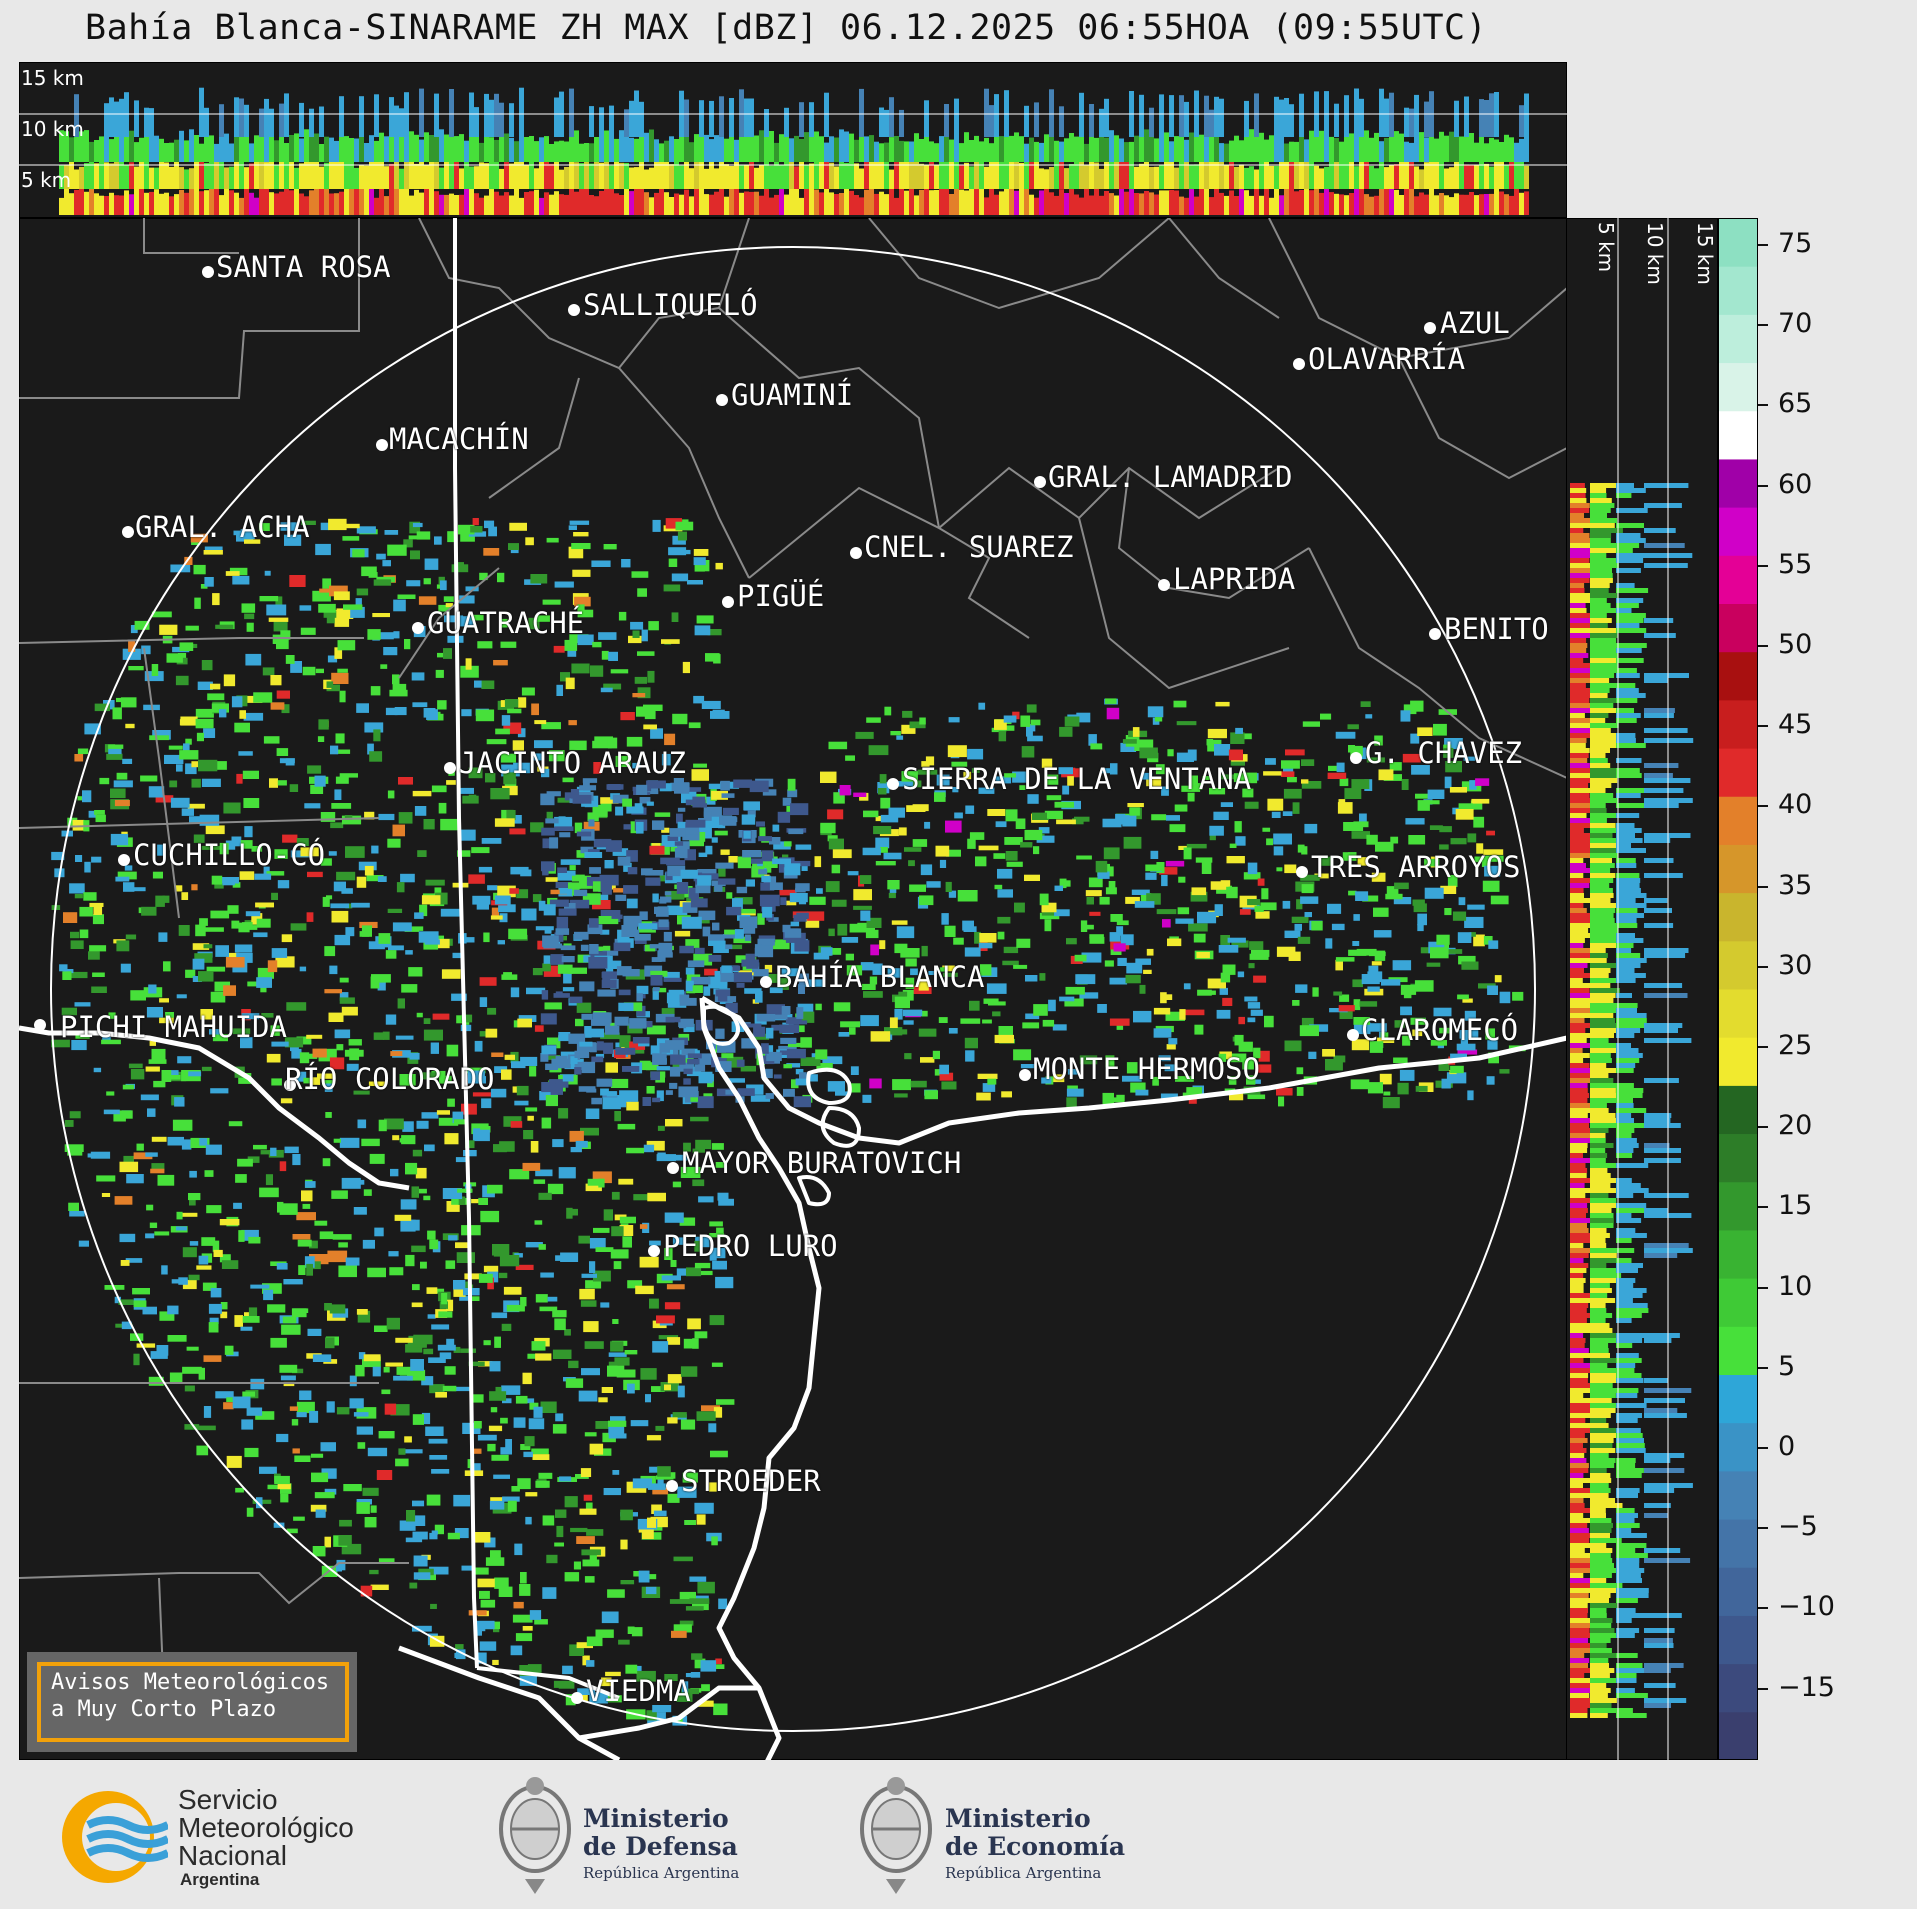  I want to click on avisos-line-1: Avisos Meteorológicos, so click(190, 1682).